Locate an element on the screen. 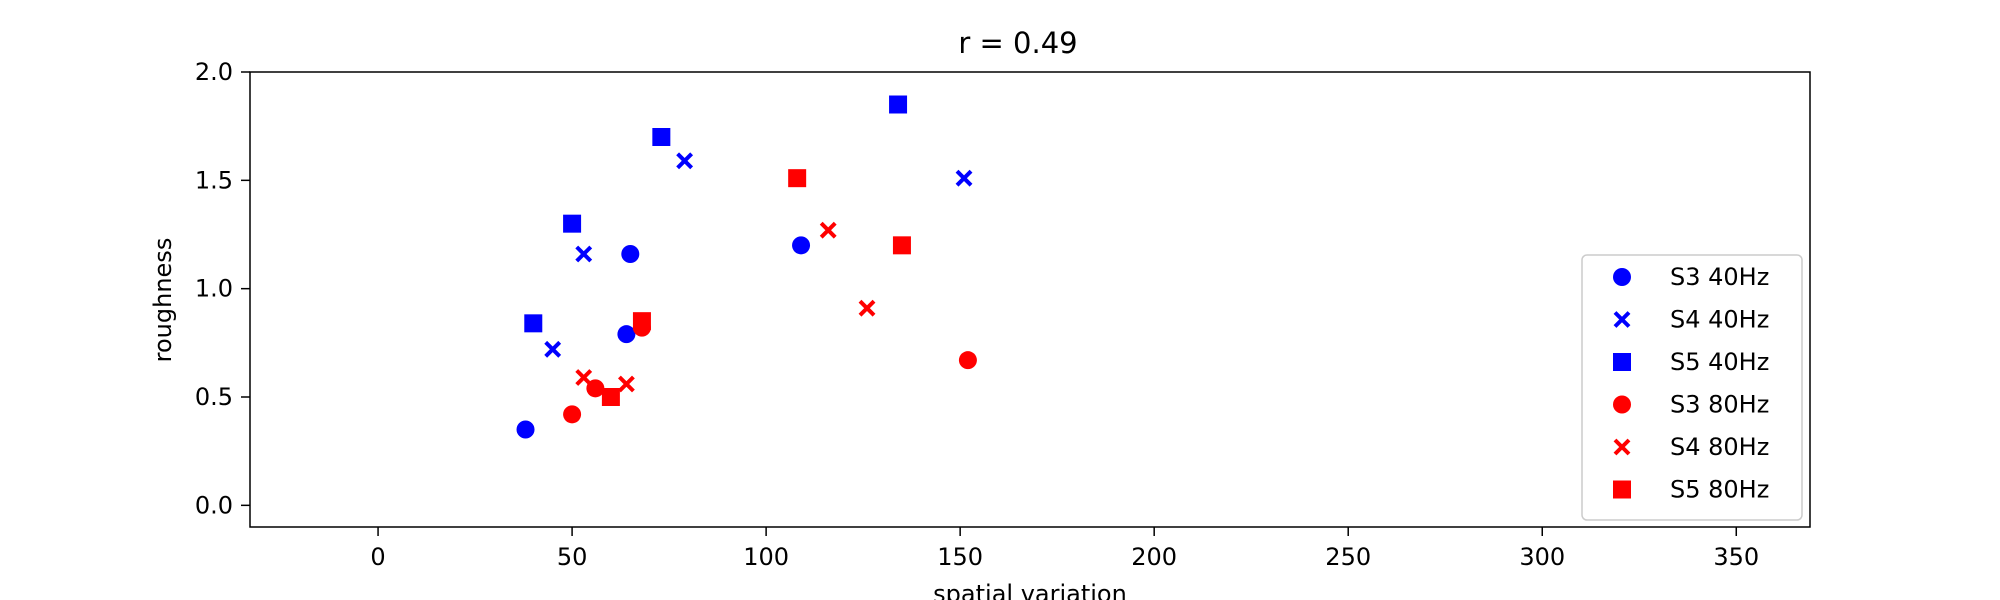 The width and height of the screenshot is (2000, 600). legend-label: S4 40Hz is located at coordinates (1719, 320).